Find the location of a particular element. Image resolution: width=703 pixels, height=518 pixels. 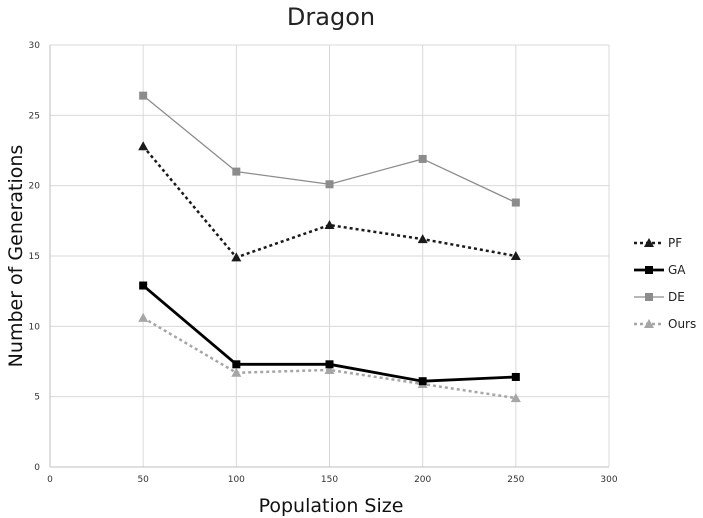

y-tick-label: 15 is located at coordinates (34, 257).